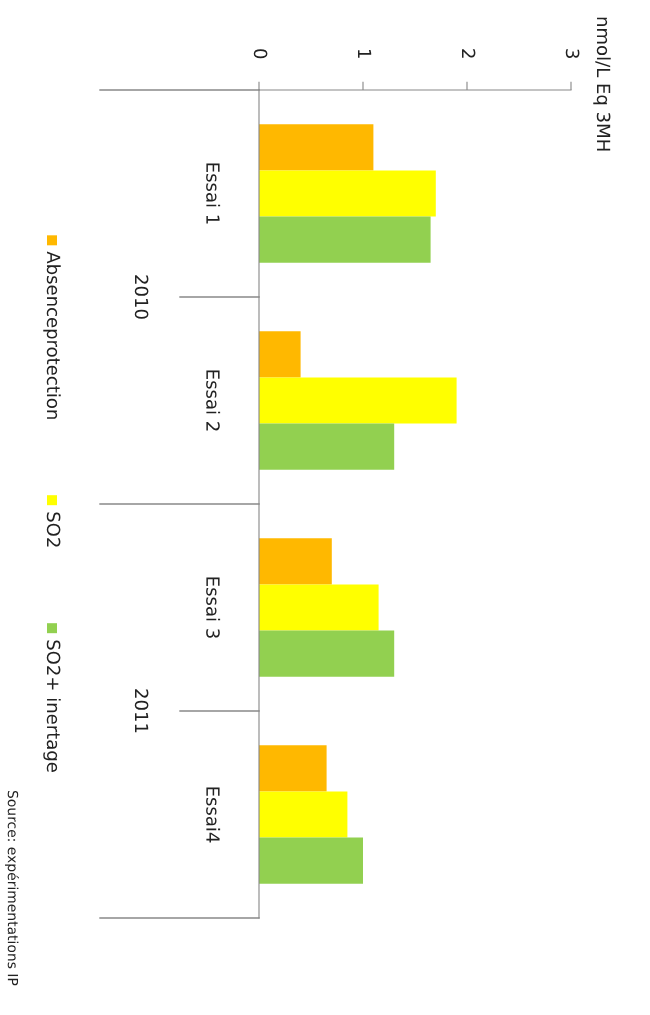  Describe the element at coordinates (213, 400) in the screenshot. I see `y-tick-label: Essai 2` at that location.